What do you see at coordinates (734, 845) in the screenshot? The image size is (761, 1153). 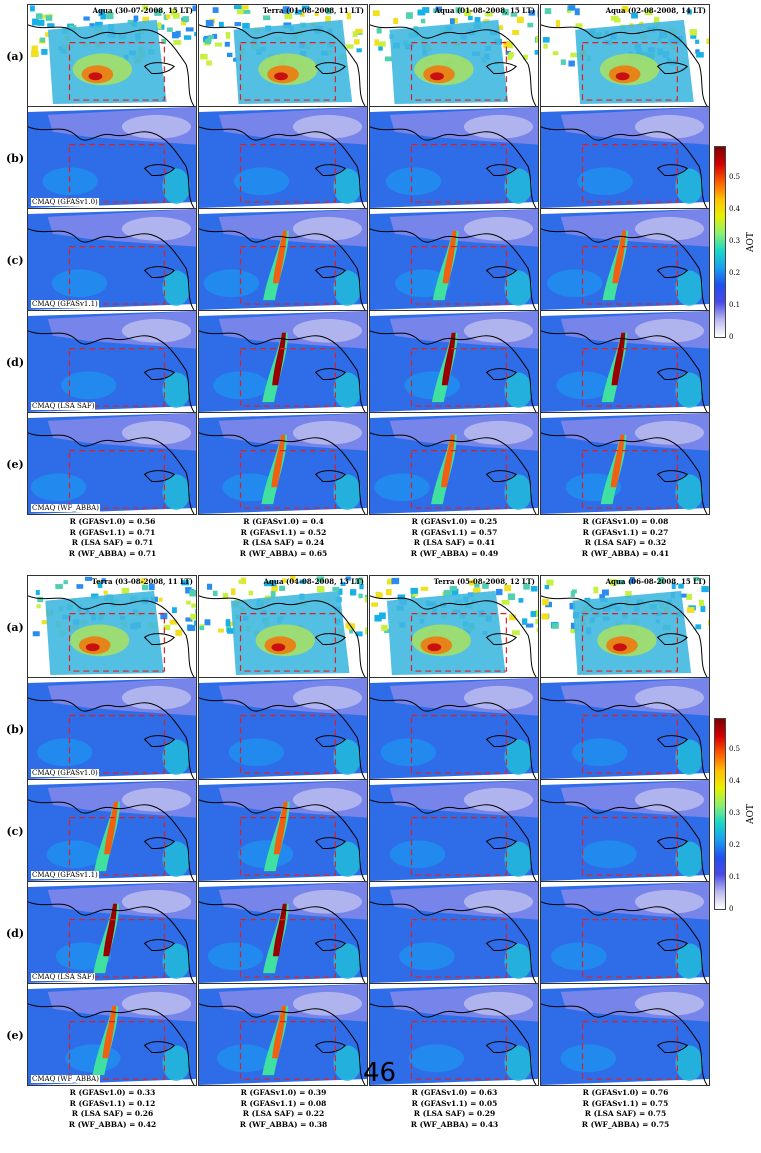 I see `colorbar-tick-label: 0.2` at bounding box center [734, 845].